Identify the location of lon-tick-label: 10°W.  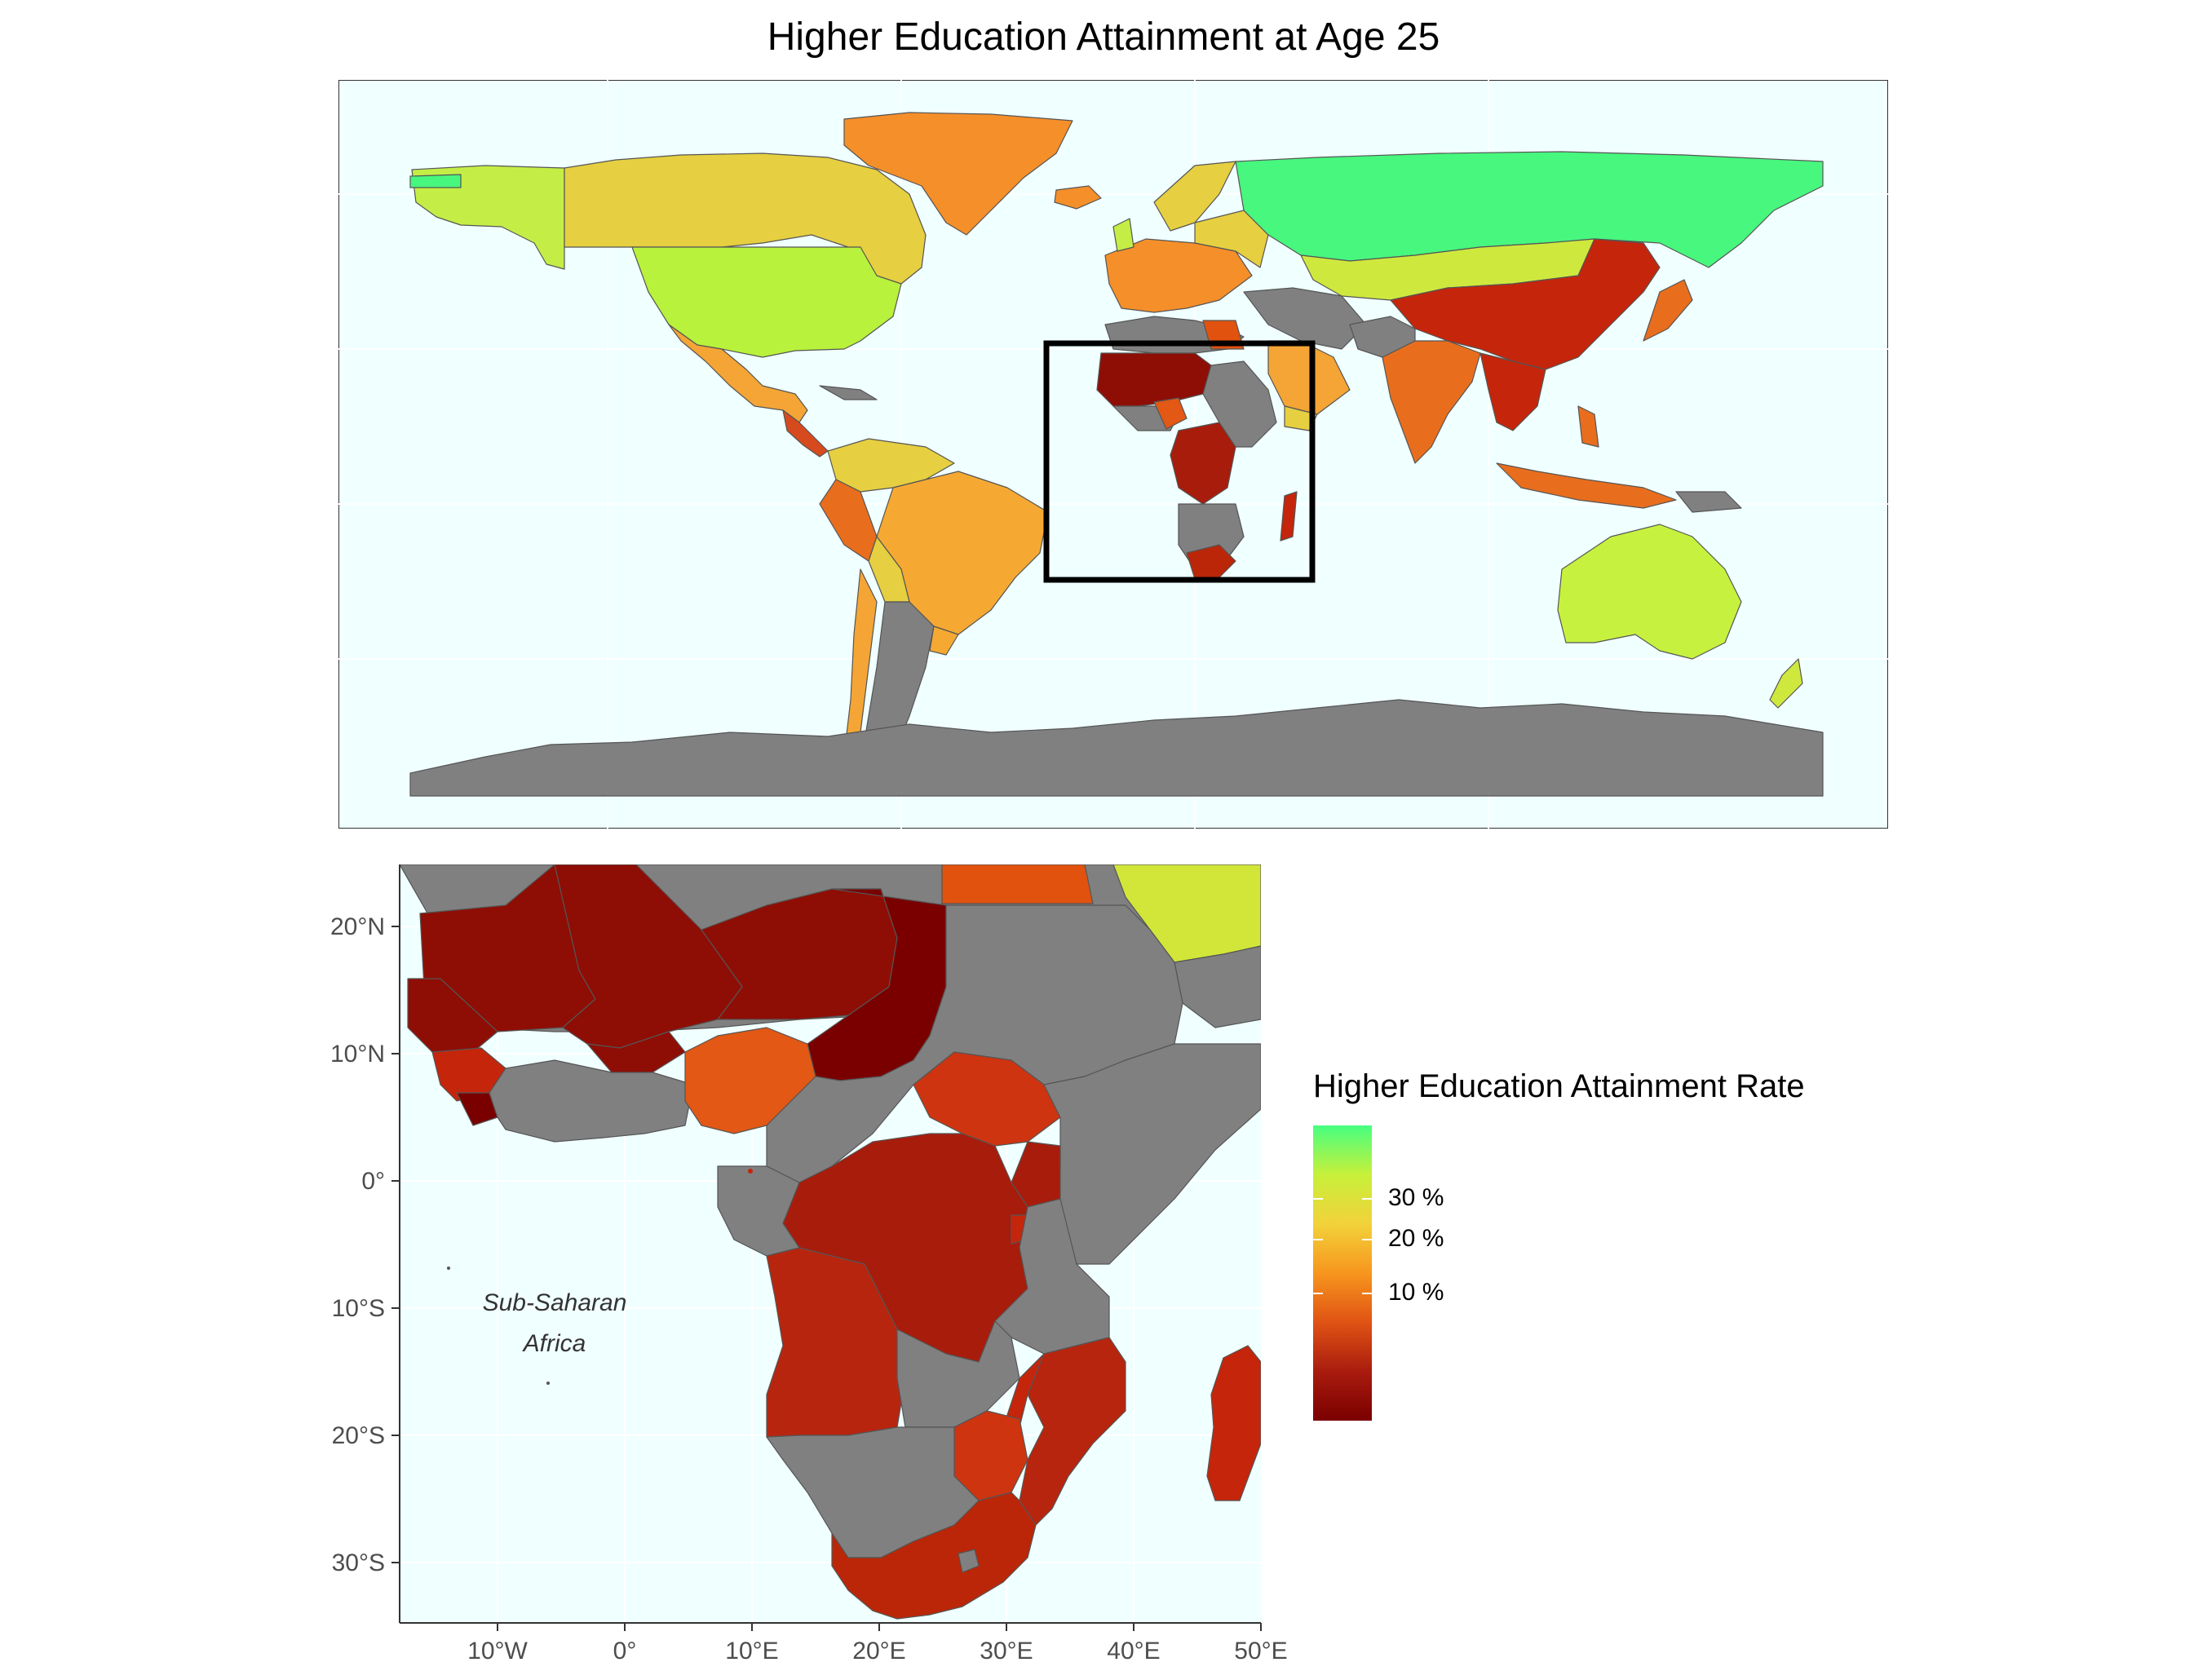
(497, 1651).